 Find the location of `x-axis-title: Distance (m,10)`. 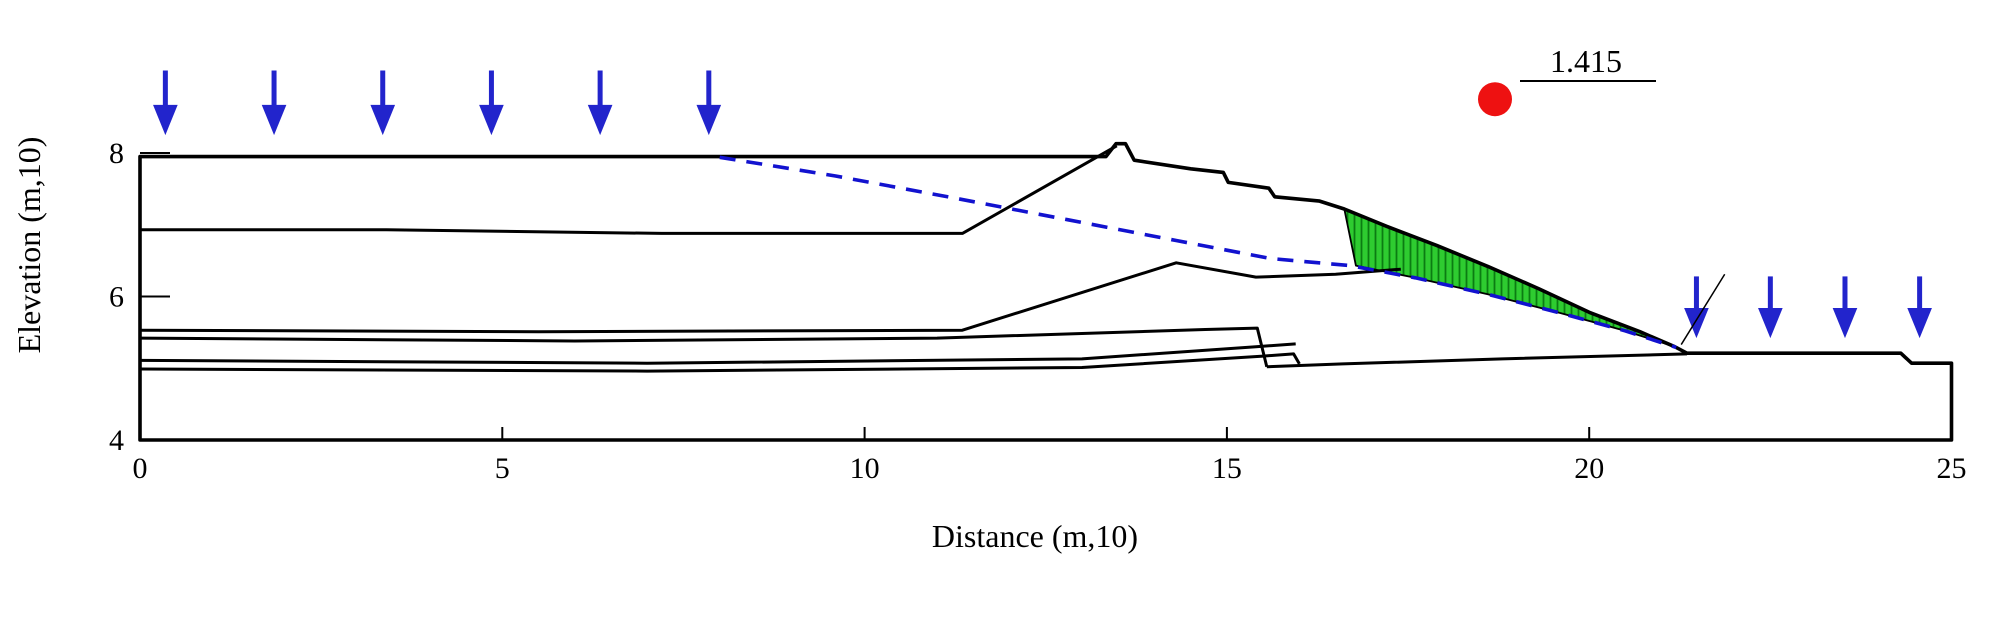

x-axis-title: Distance (m,10) is located at coordinates (1035, 536).